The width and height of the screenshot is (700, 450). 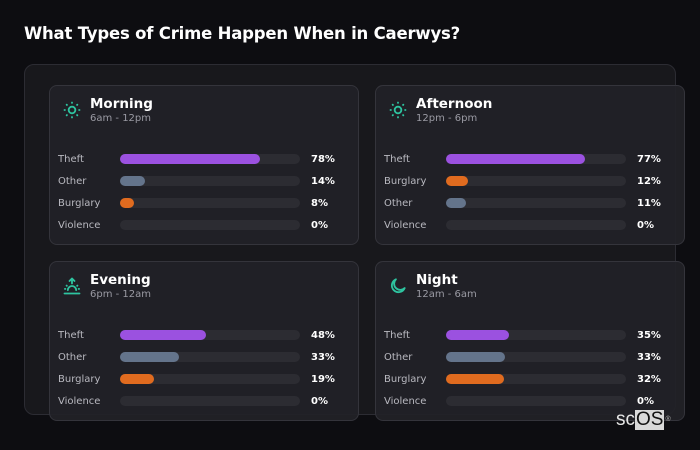 I want to click on bar-rows: Theft 35% Other 33% Burglary 32% Violence 0%, so click(x=532, y=368).